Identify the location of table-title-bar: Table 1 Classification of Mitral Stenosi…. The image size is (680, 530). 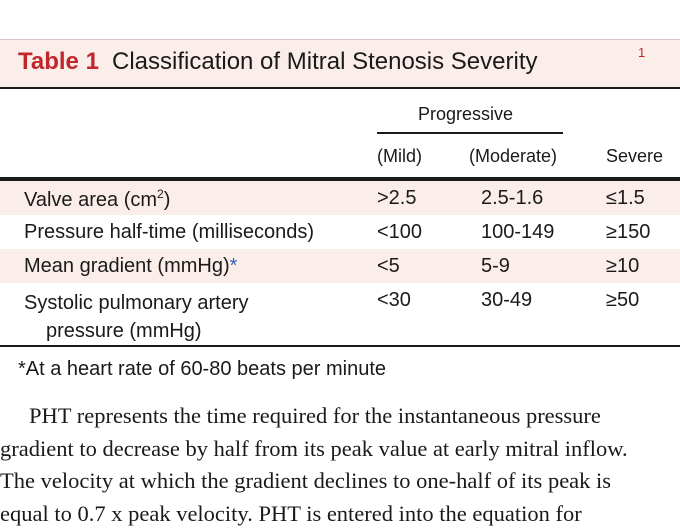
(340, 64).